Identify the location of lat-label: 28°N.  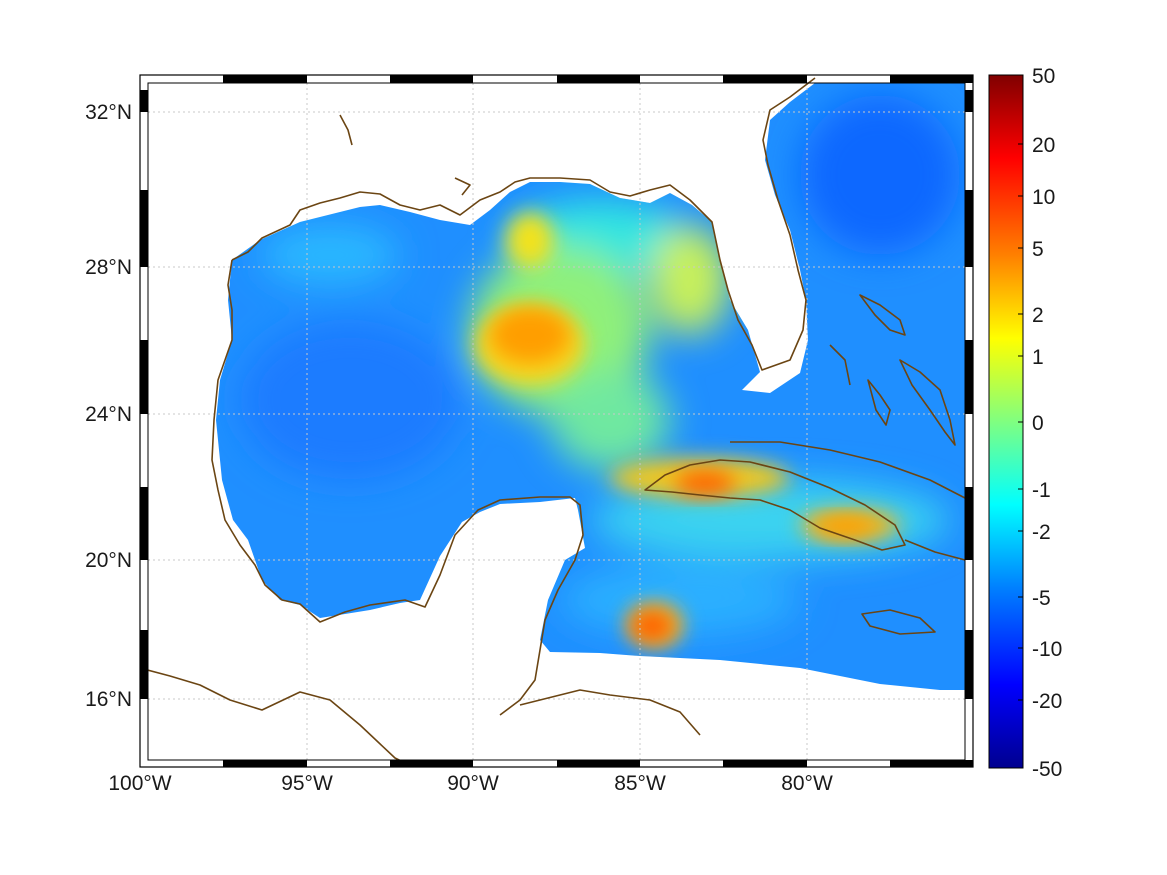
(108, 267).